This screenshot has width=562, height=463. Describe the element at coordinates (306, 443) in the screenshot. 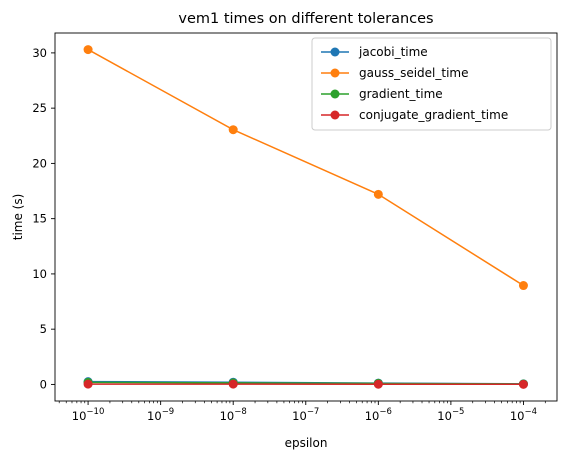

I see `x-axis-label: epsilon` at that location.